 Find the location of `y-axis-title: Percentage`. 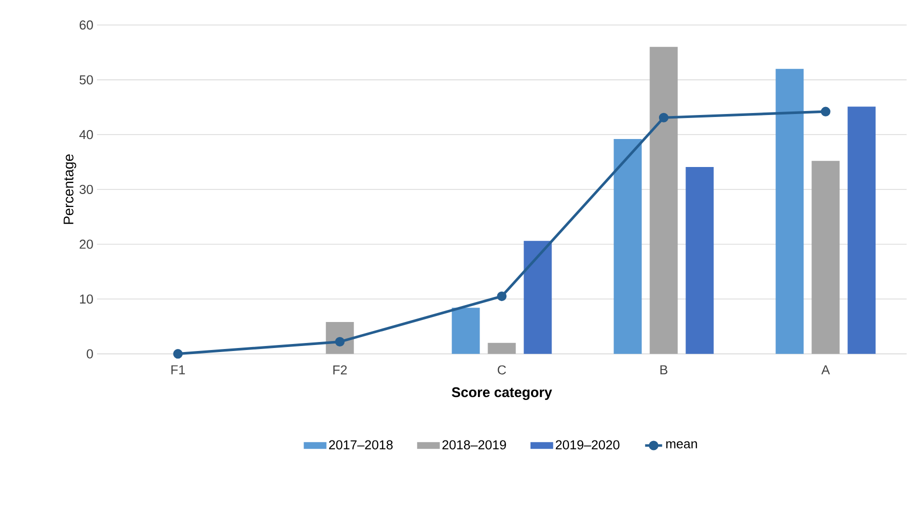

y-axis-title: Percentage is located at coordinates (70, 189).